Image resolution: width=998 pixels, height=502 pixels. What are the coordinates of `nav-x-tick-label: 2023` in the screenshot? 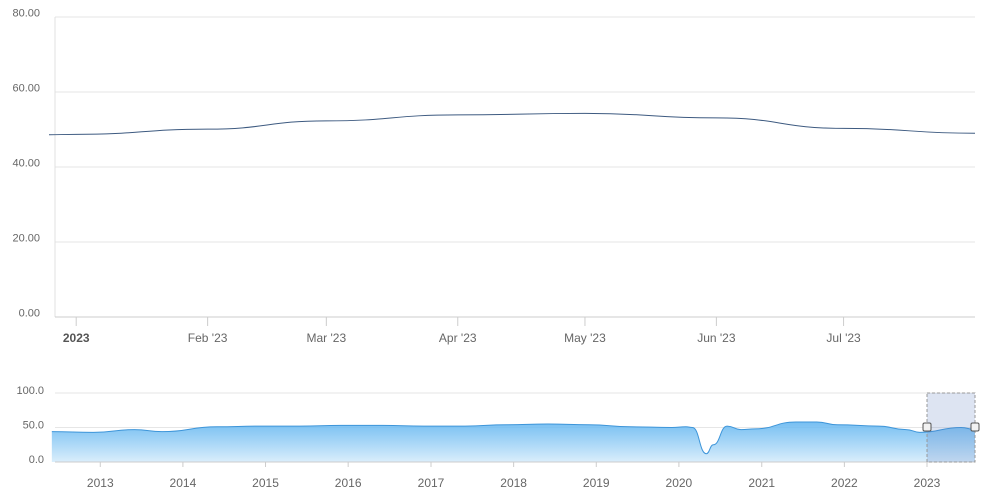 It's located at (927, 483).